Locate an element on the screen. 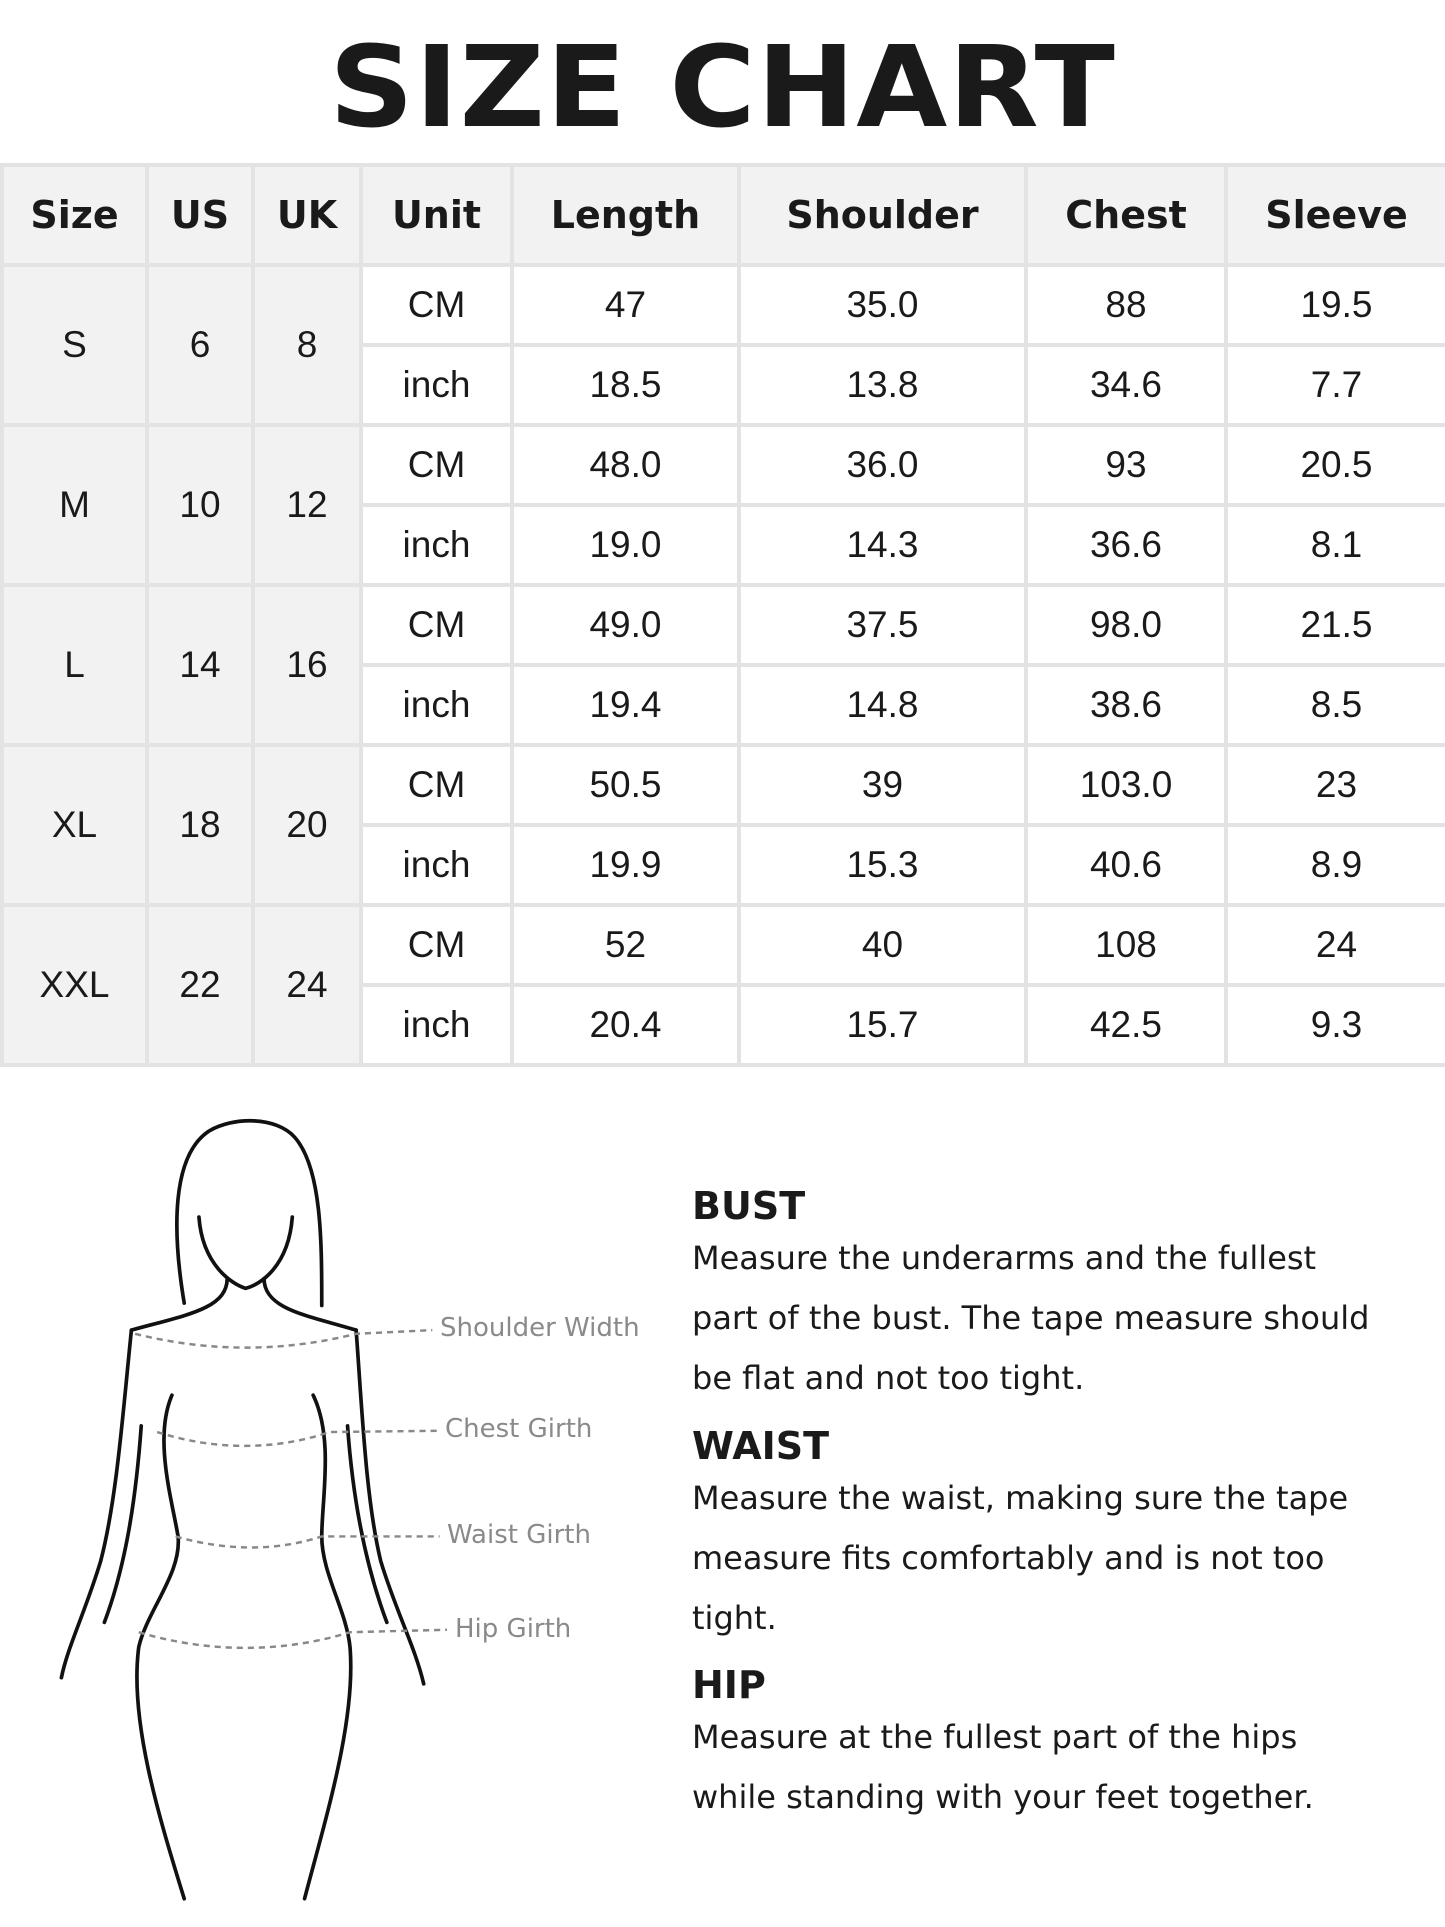 The width and height of the screenshot is (1445, 1927). table-cell: 50.5 is located at coordinates (625, 785).